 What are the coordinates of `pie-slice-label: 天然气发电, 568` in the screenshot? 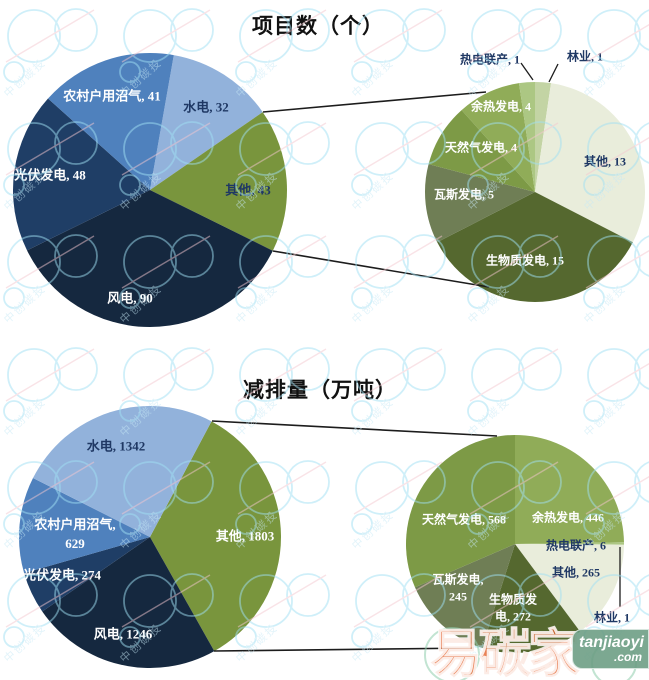 It's located at (464, 519).